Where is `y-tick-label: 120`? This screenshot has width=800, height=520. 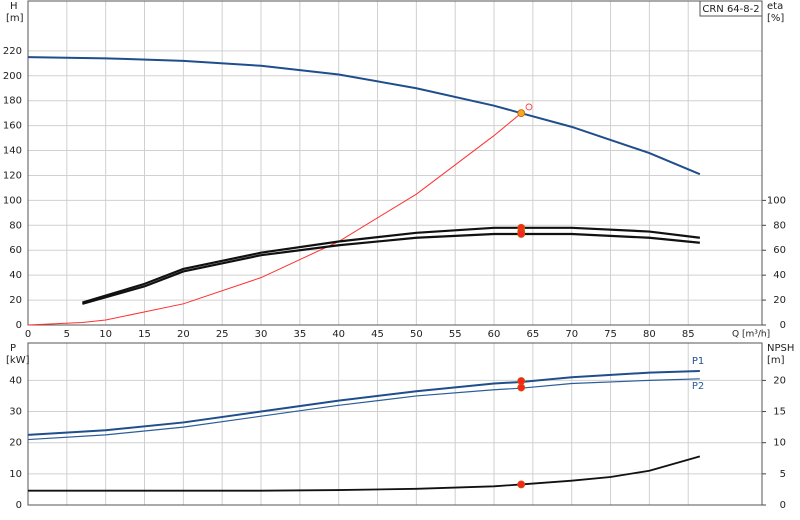 y-tick-label: 120 is located at coordinates (12, 175).